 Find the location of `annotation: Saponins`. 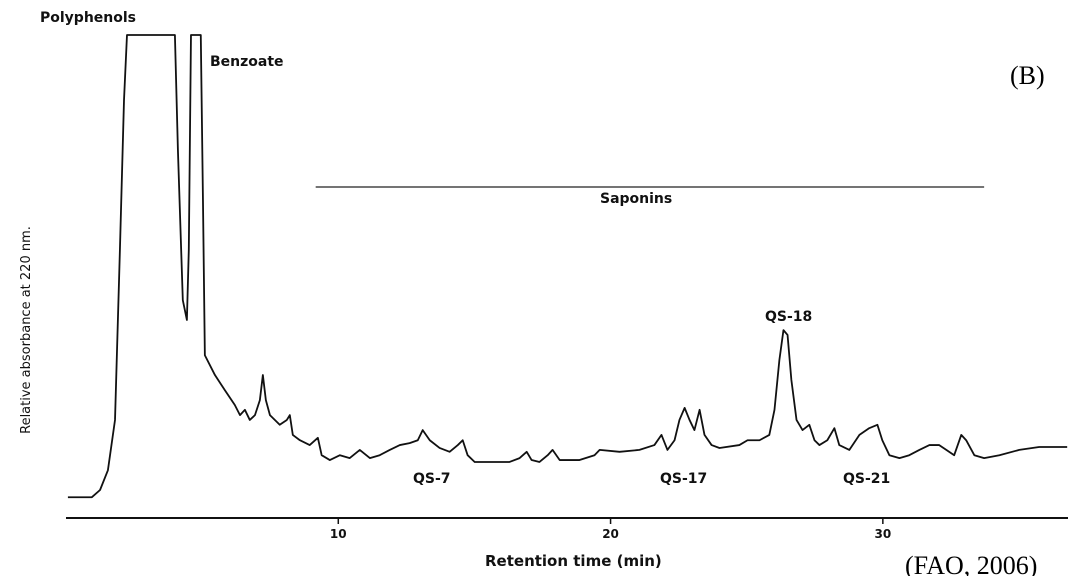

annotation: Saponins is located at coordinates (636, 199).